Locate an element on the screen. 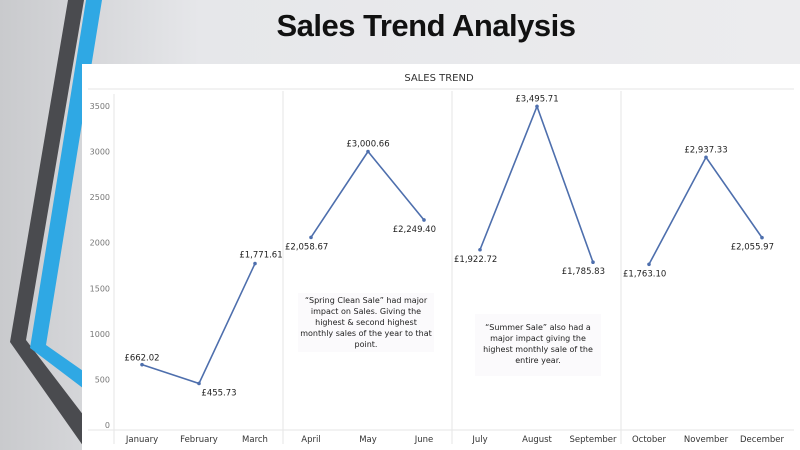  data-label: £662.02 is located at coordinates (141, 359).